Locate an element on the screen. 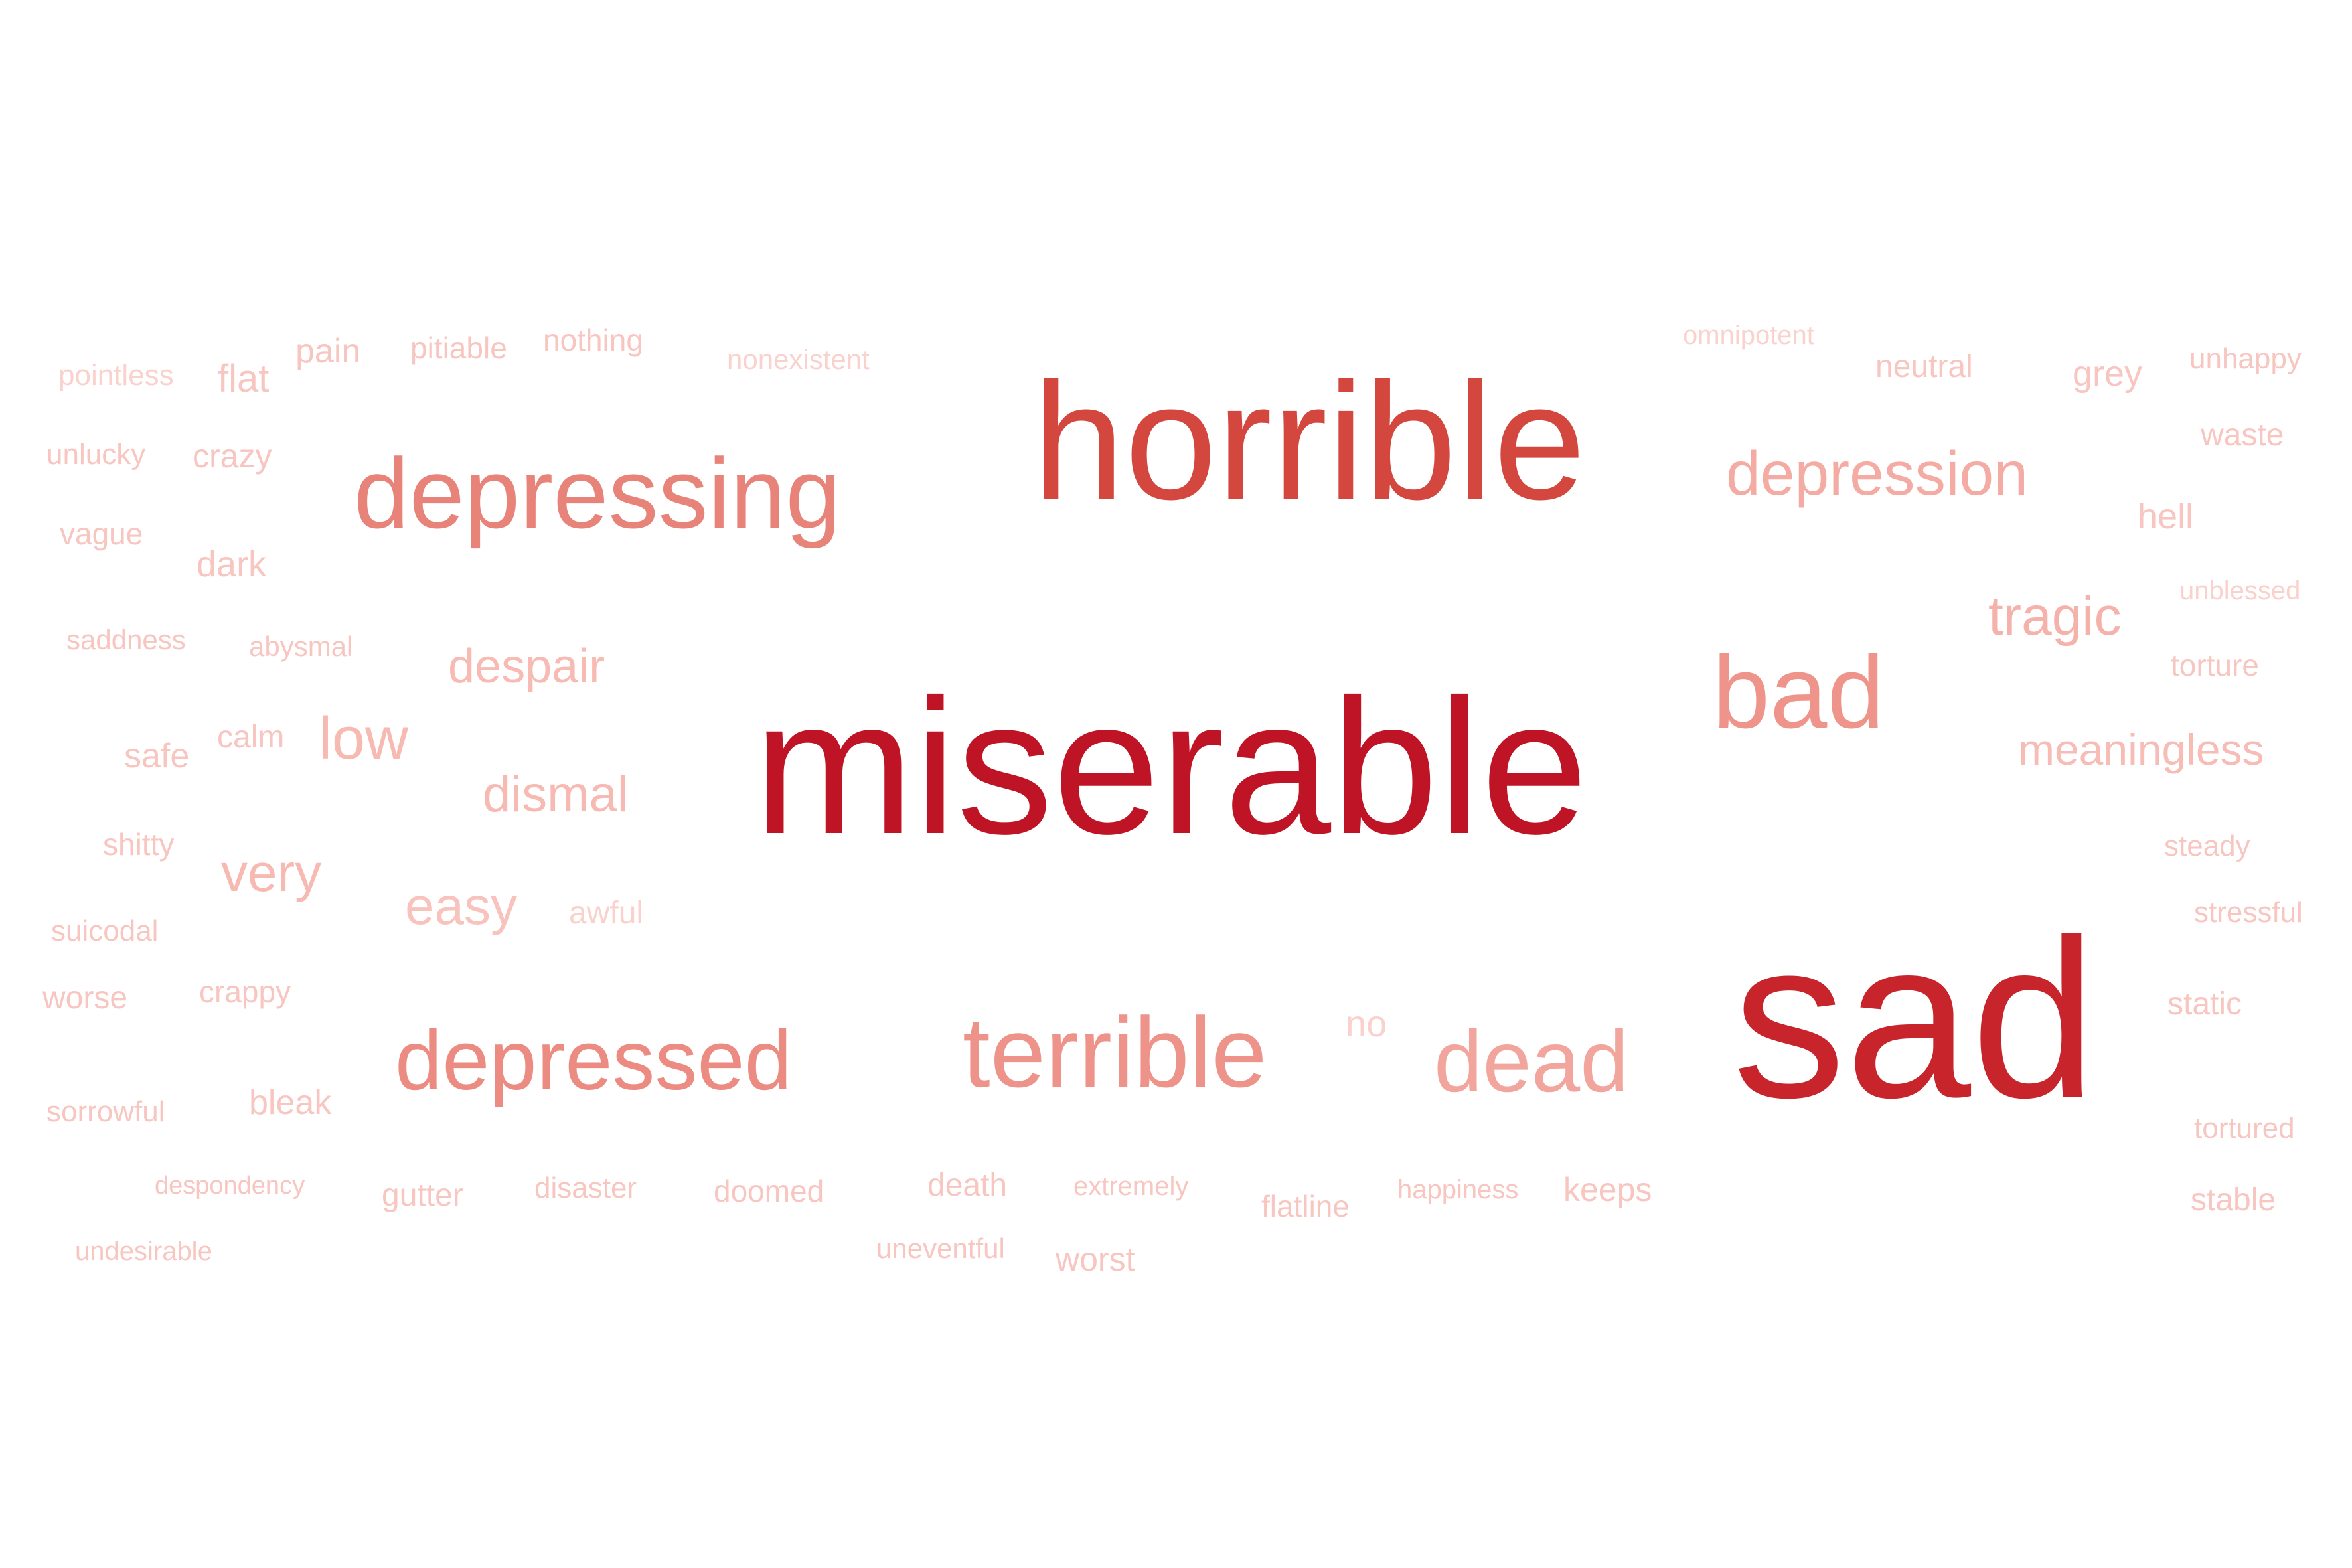  word-crappy: crappy is located at coordinates (245, 992).